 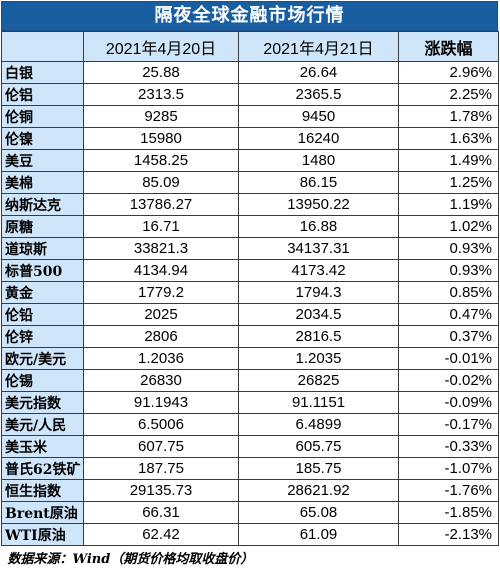 What do you see at coordinates (42, 94) in the screenshot?
I see `row-name: 伦铝` at bounding box center [42, 94].